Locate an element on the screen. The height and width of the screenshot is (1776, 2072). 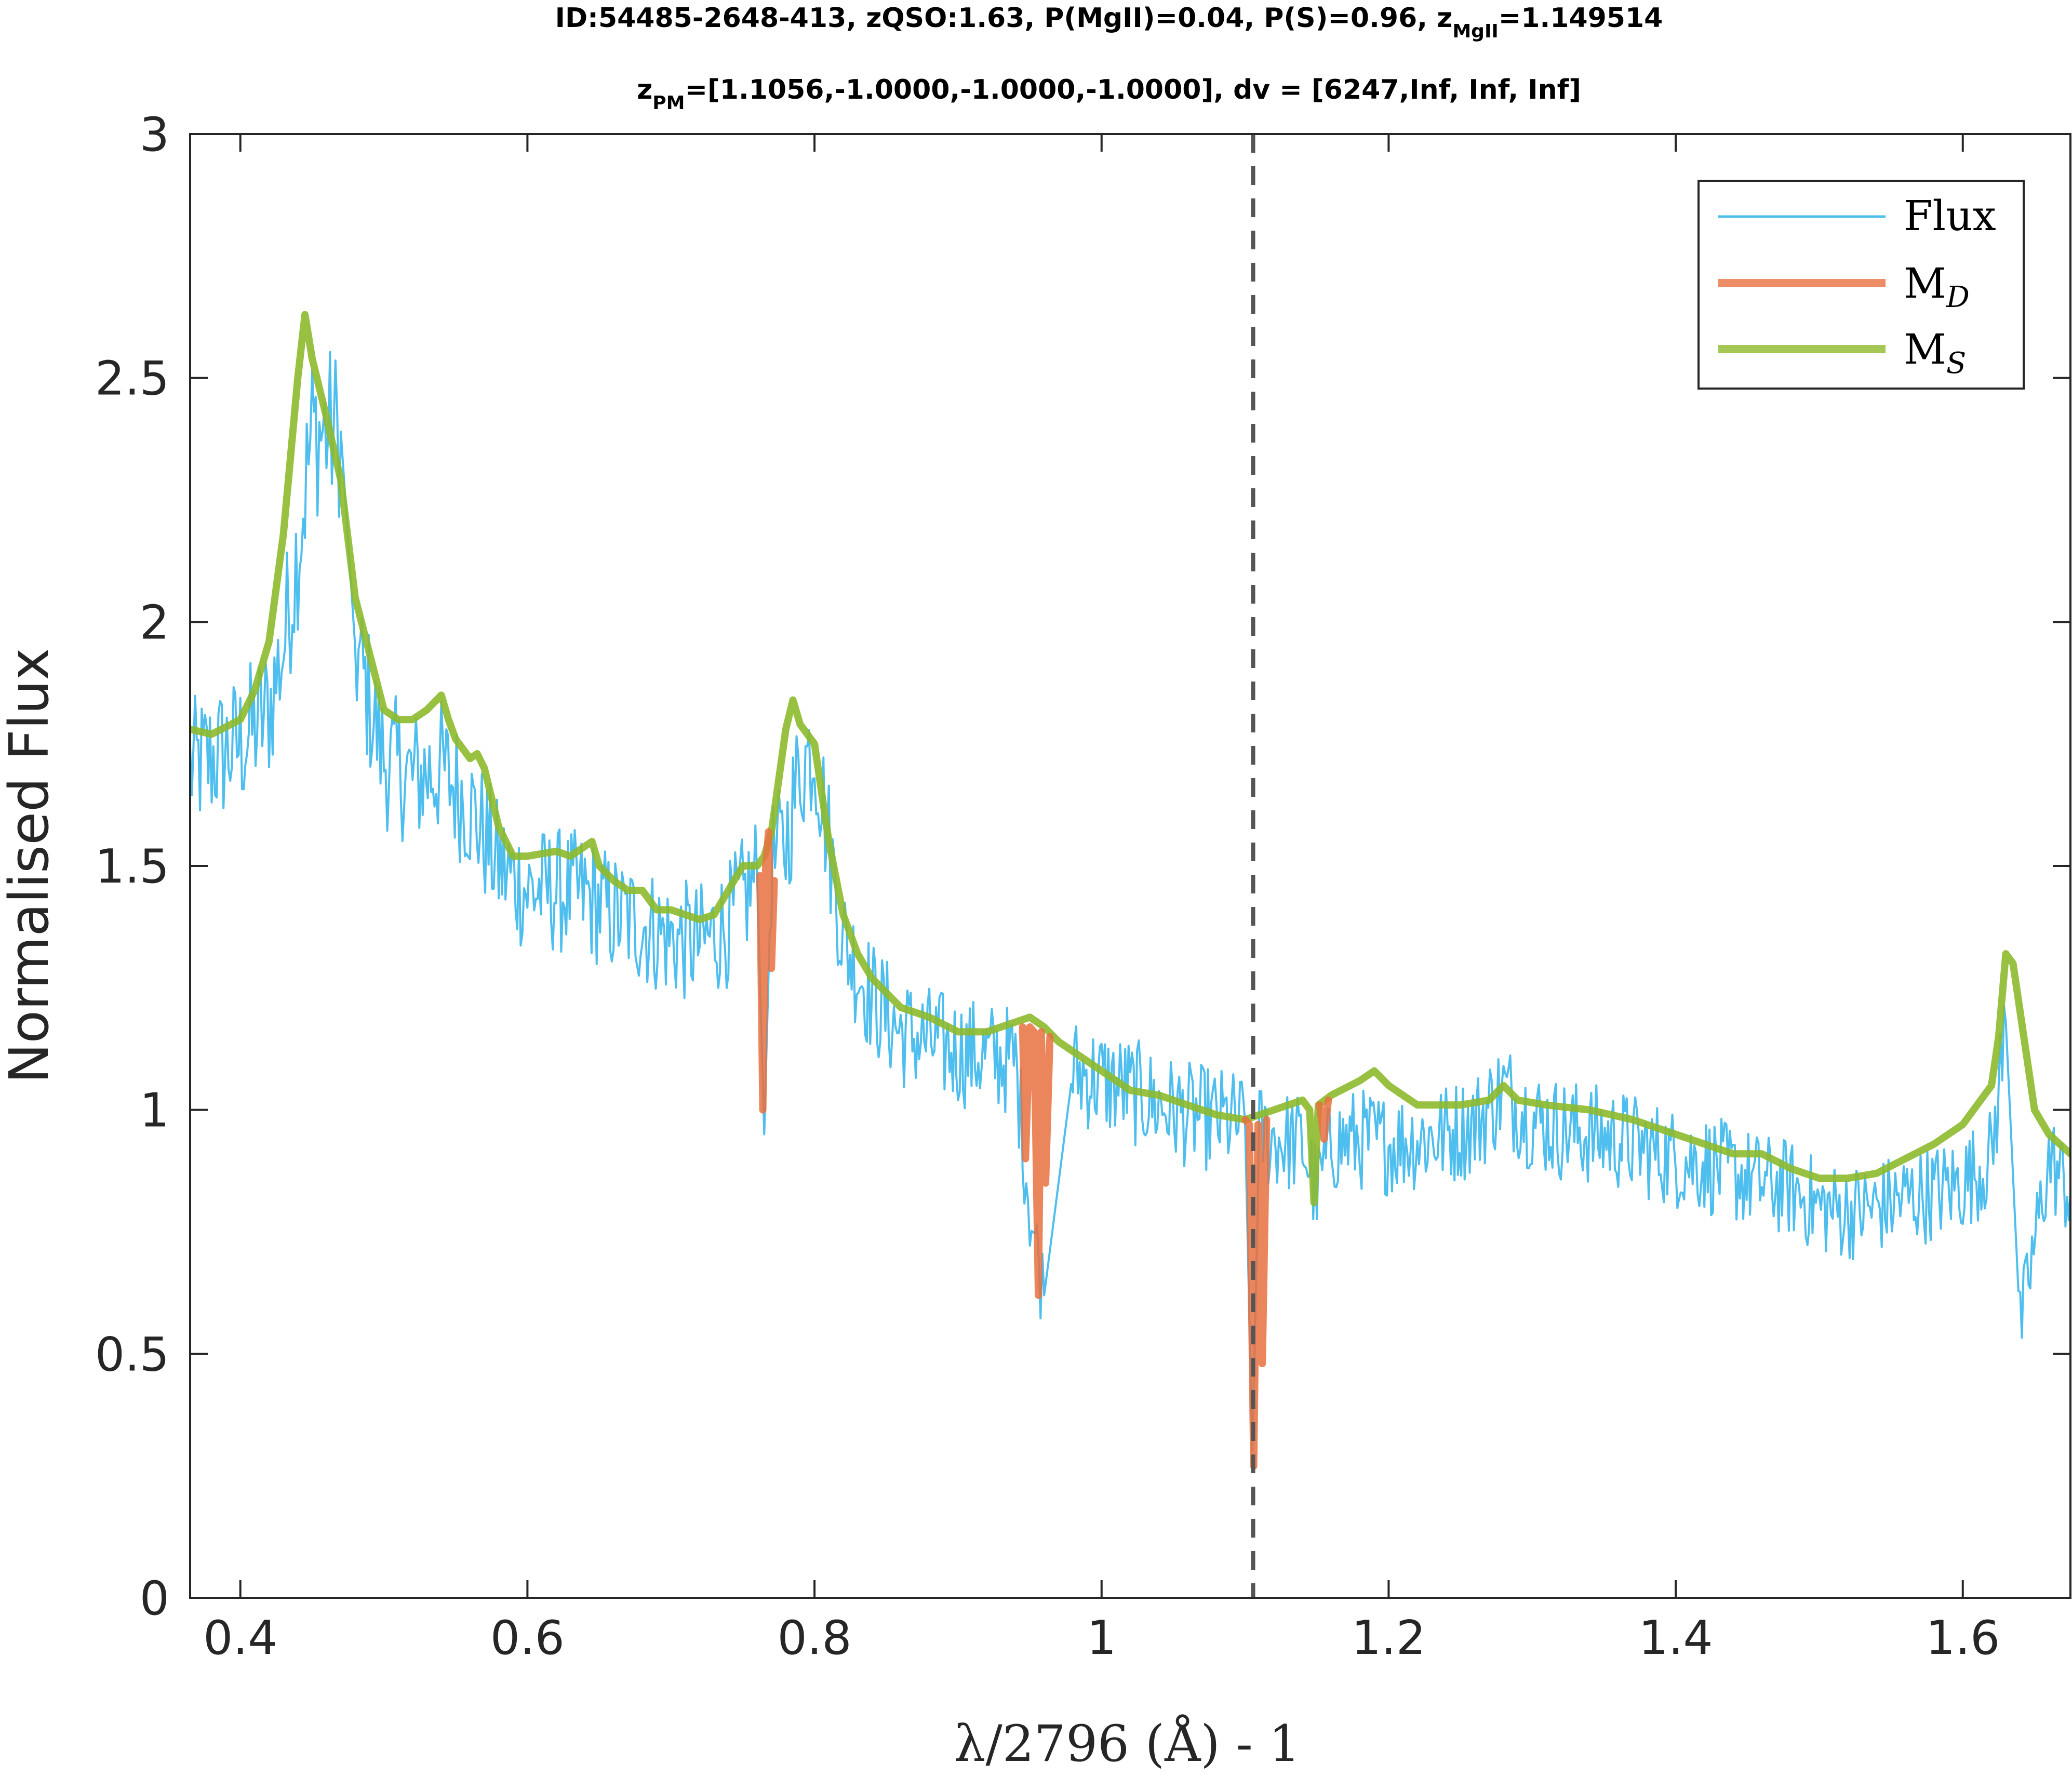
y-axis-label: Normalised Flux is located at coordinates (30, 866).